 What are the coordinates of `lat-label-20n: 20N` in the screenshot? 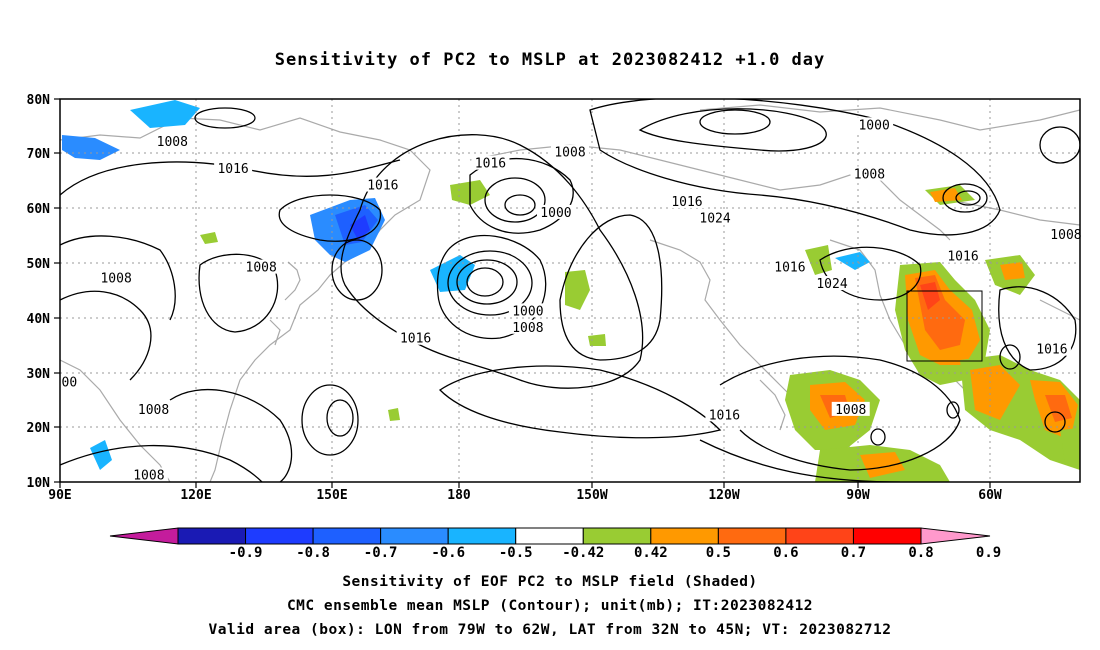 It's located at (39, 428).